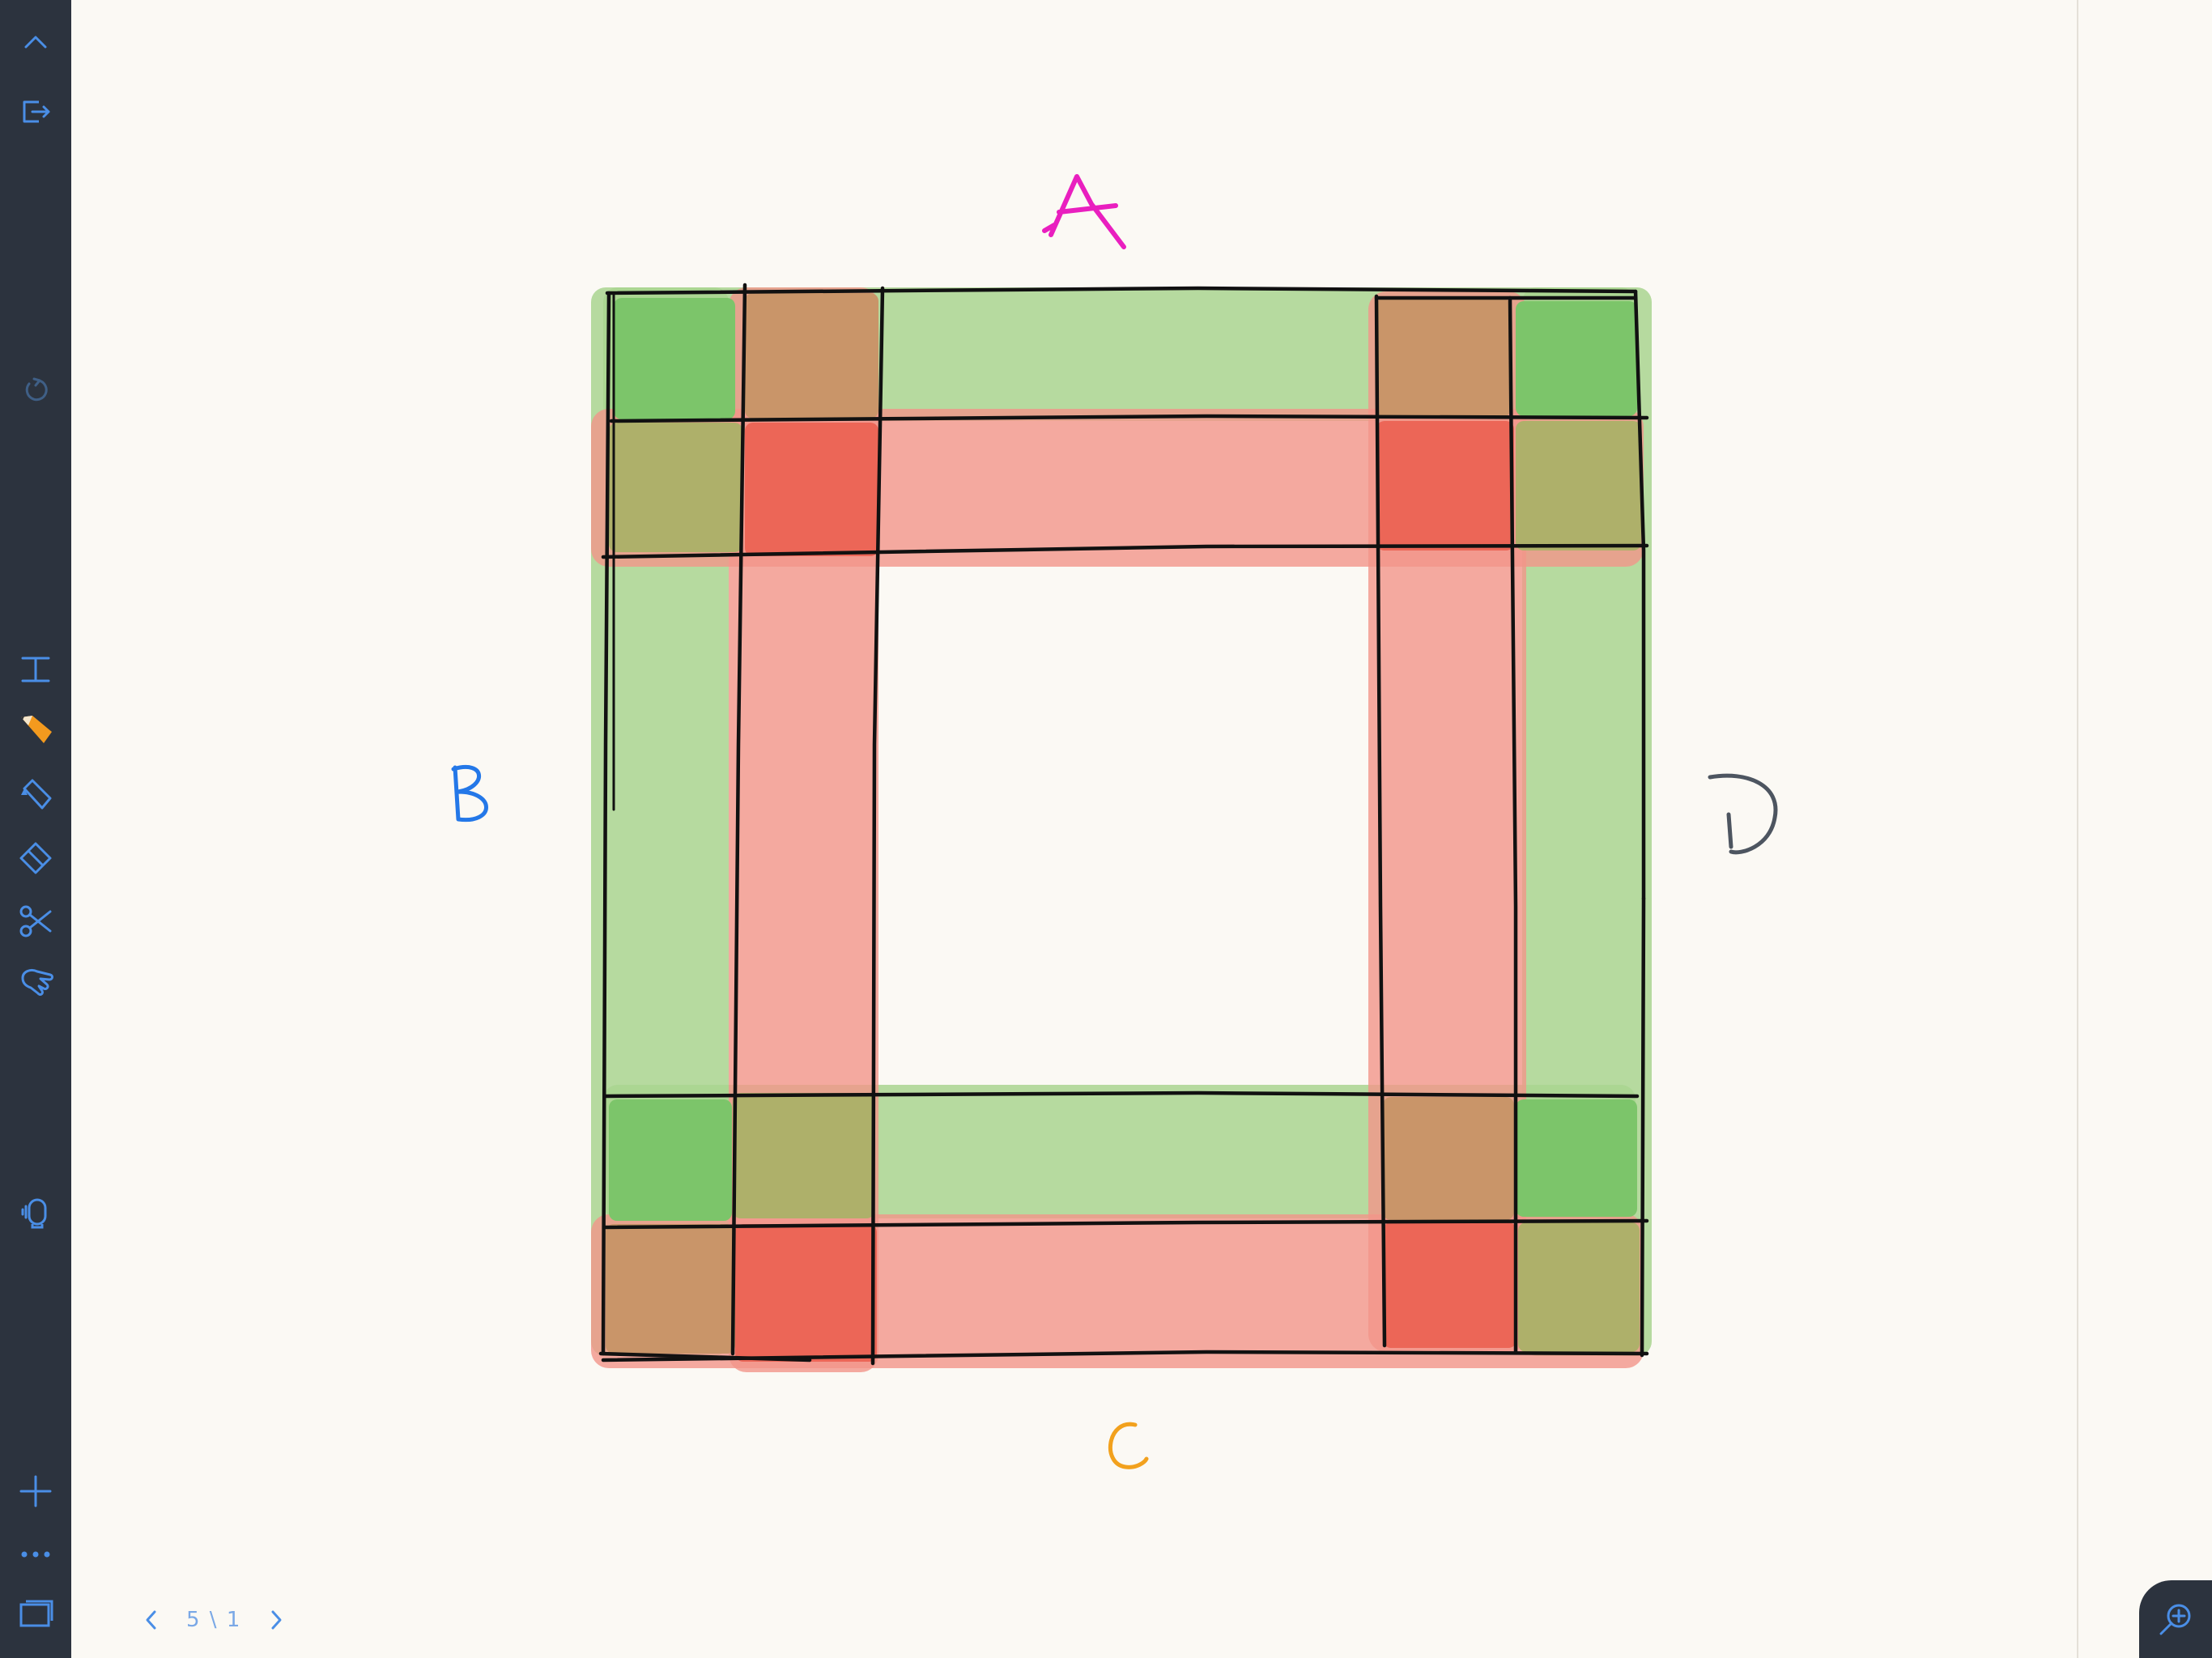 The height and width of the screenshot is (1658, 2212). What do you see at coordinates (674, 358) in the screenshot?
I see `overlap-green-tl` at bounding box center [674, 358].